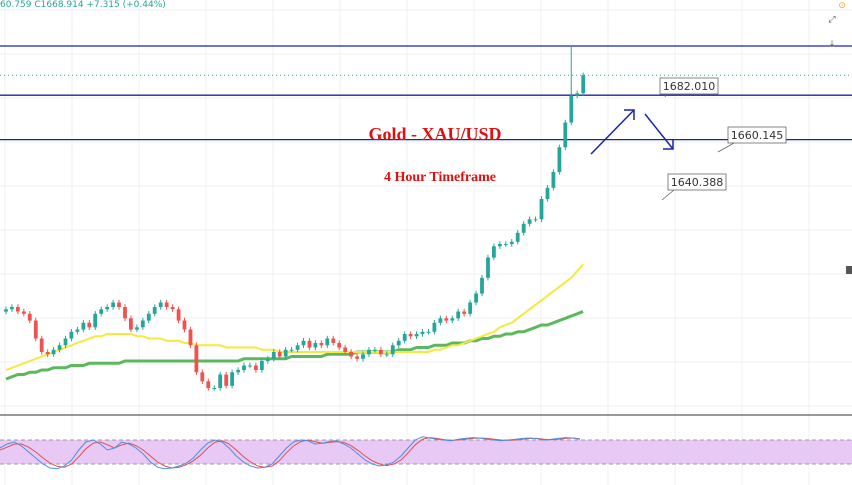 The image size is (852, 485). What do you see at coordinates (842, 6) in the screenshot?
I see `alert-icon: ⊙` at bounding box center [842, 6].